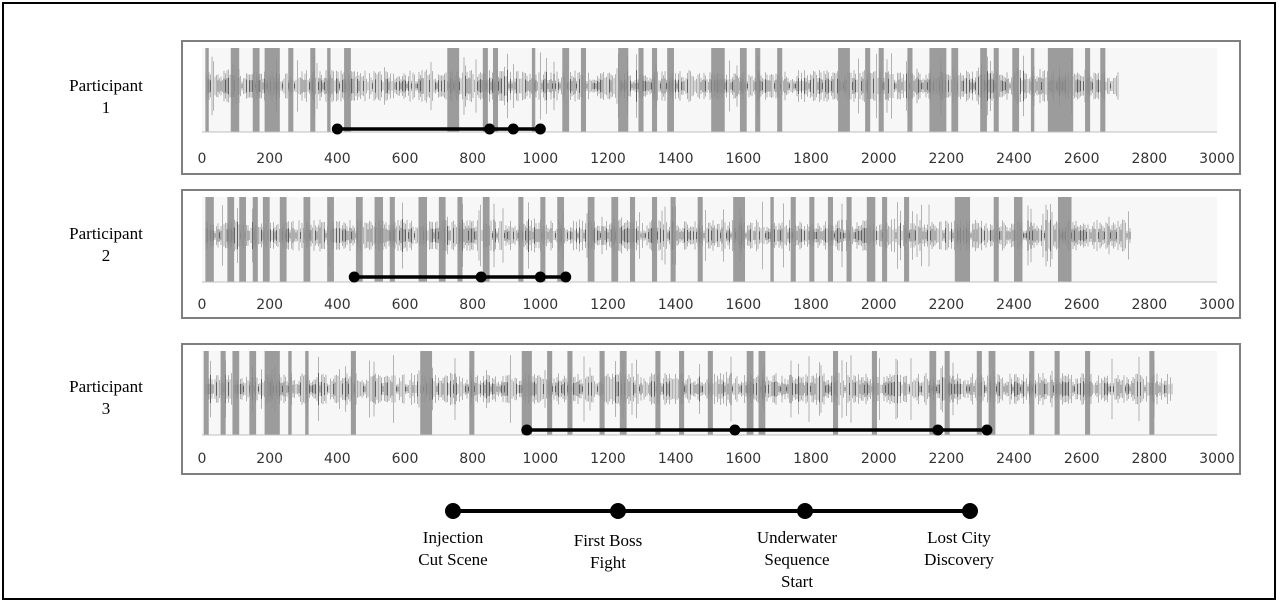 This screenshot has height=604, width=1280. I want to click on legend-label-underwater-line-3: Start, so click(797, 581).